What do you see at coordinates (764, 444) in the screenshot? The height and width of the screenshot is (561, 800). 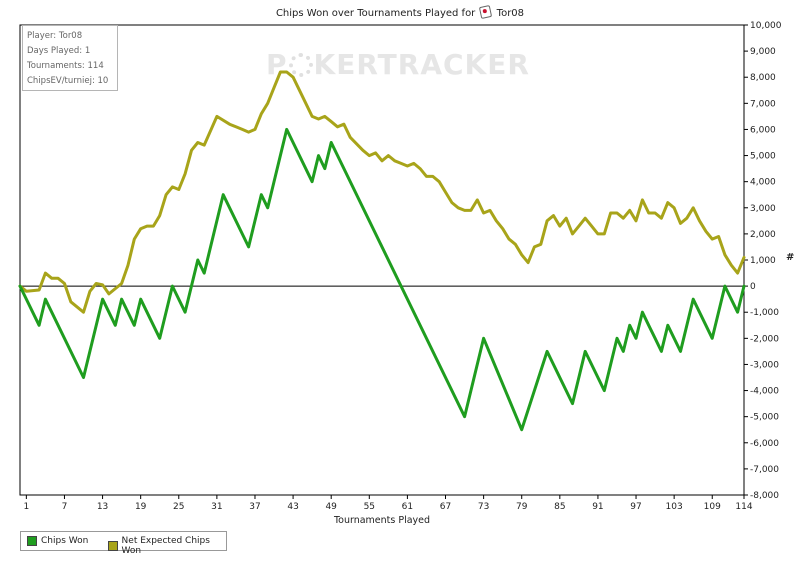 I see `y-tick-label: -6,000` at bounding box center [764, 444].